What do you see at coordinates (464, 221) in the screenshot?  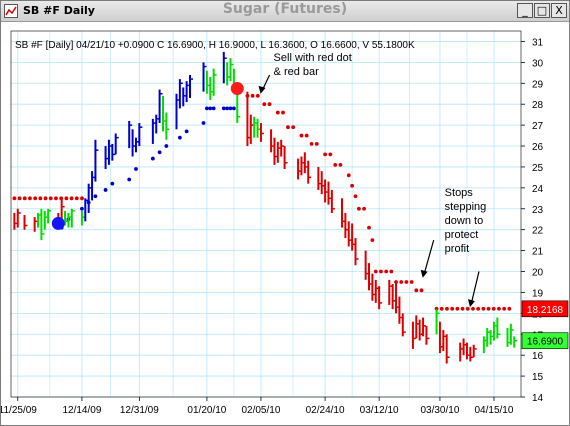 I see `annotation-text: down to` at bounding box center [464, 221].